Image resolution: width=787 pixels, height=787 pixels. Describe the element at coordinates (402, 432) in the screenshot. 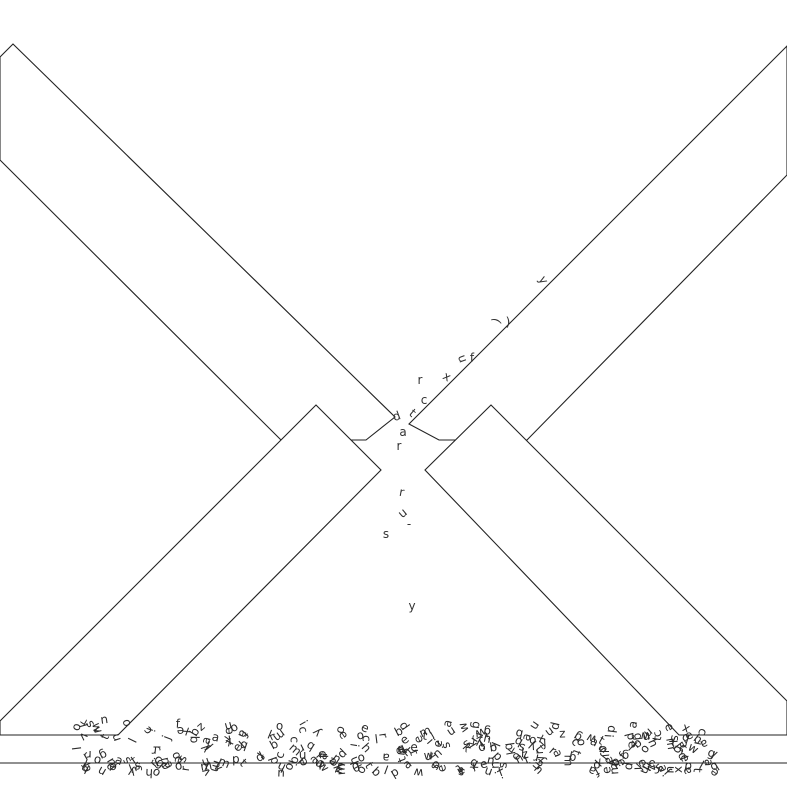

I see `falling-letter: a` at that location.